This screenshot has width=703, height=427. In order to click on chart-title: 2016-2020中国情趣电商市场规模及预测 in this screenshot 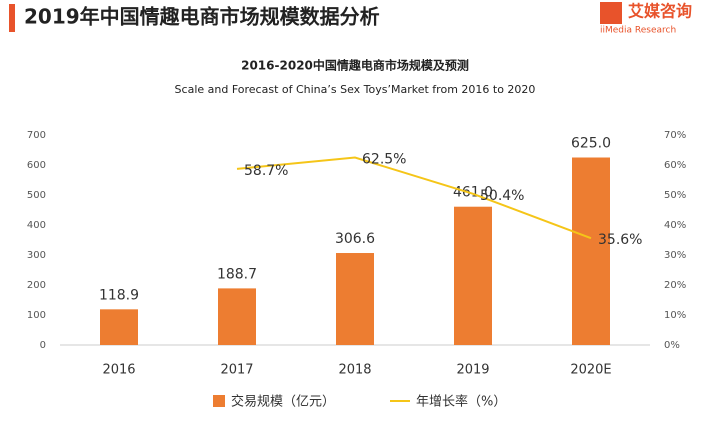, I will do `click(355, 65)`.